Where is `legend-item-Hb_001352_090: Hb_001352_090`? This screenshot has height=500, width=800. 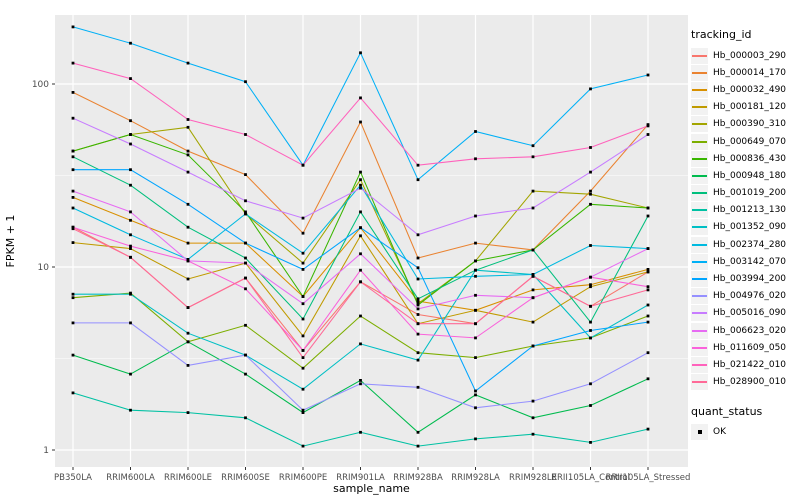
legend-item-Hb_001352_090: Hb_001352_090 is located at coordinates (745, 227).